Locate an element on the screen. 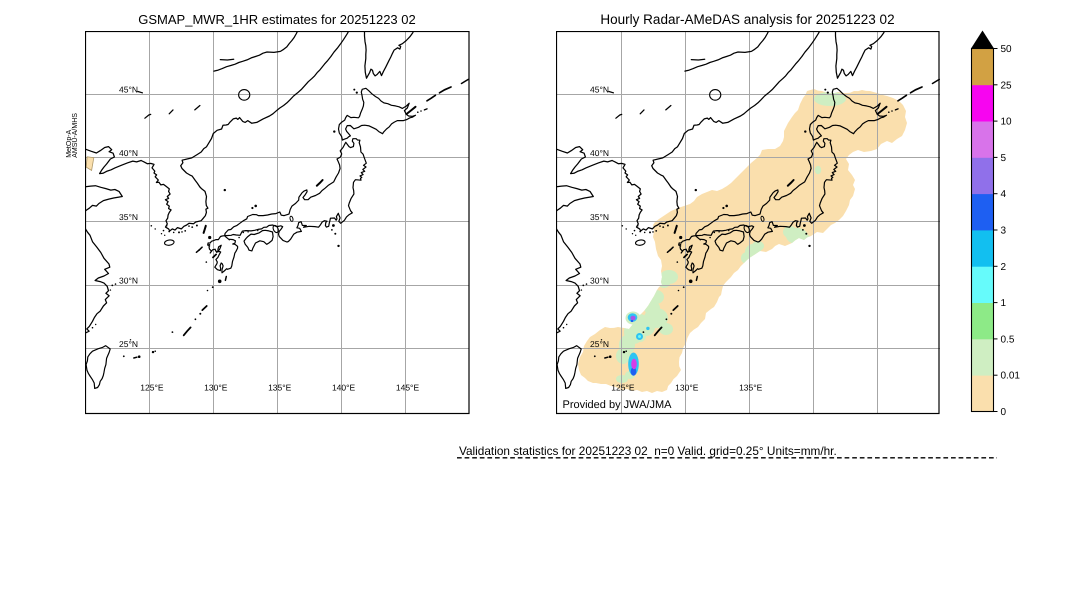 This screenshot has width=1080, height=612. svg-text: 140°E is located at coordinates (344, 388).